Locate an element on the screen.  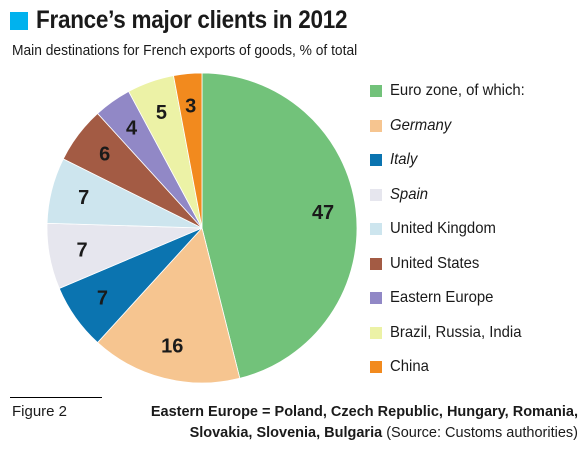
pie-value-label-2: 7 is located at coordinates (102, 298).